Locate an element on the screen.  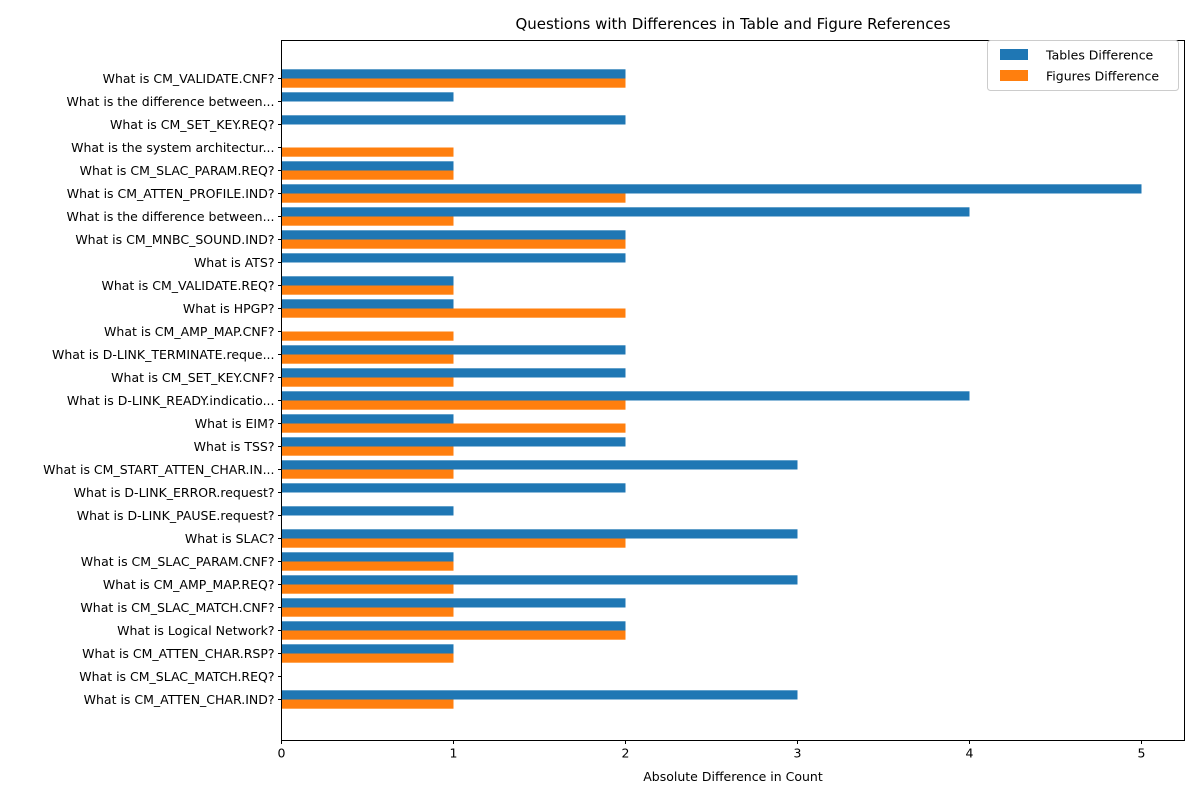
y-tick-label: What is ATS? is located at coordinates (234, 262).